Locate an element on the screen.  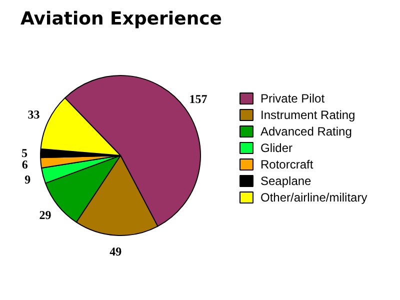
data-label: 33 is located at coordinates (34, 114).